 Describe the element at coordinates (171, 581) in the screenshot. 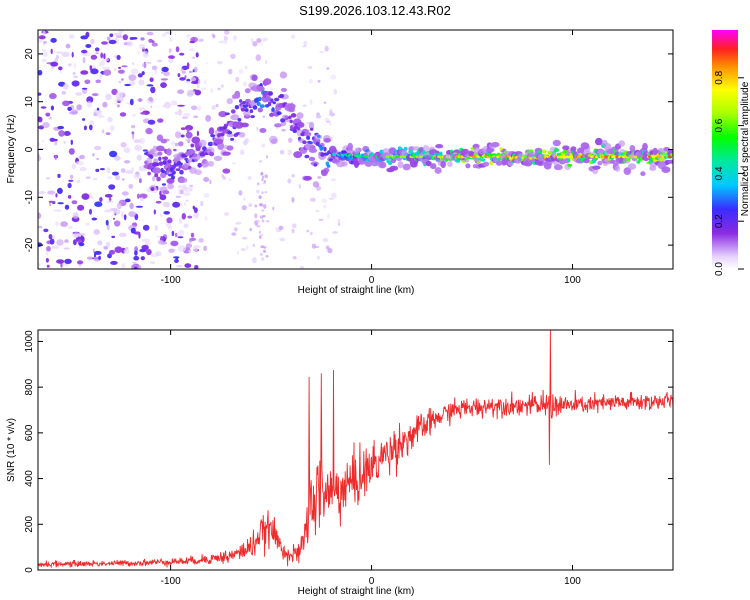

I see `x-tick-label: -100` at that location.